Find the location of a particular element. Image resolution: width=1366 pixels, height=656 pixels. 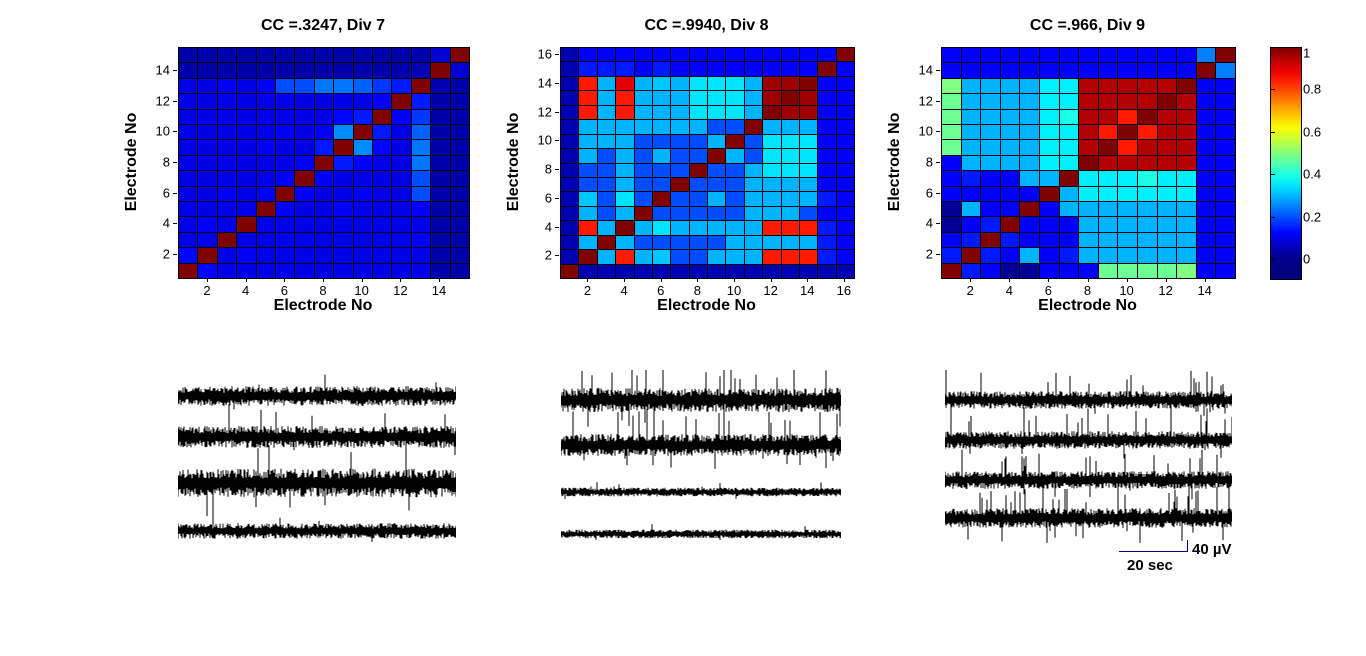

heatmap-cell-r11-c7 is located at coordinates (304, 116).